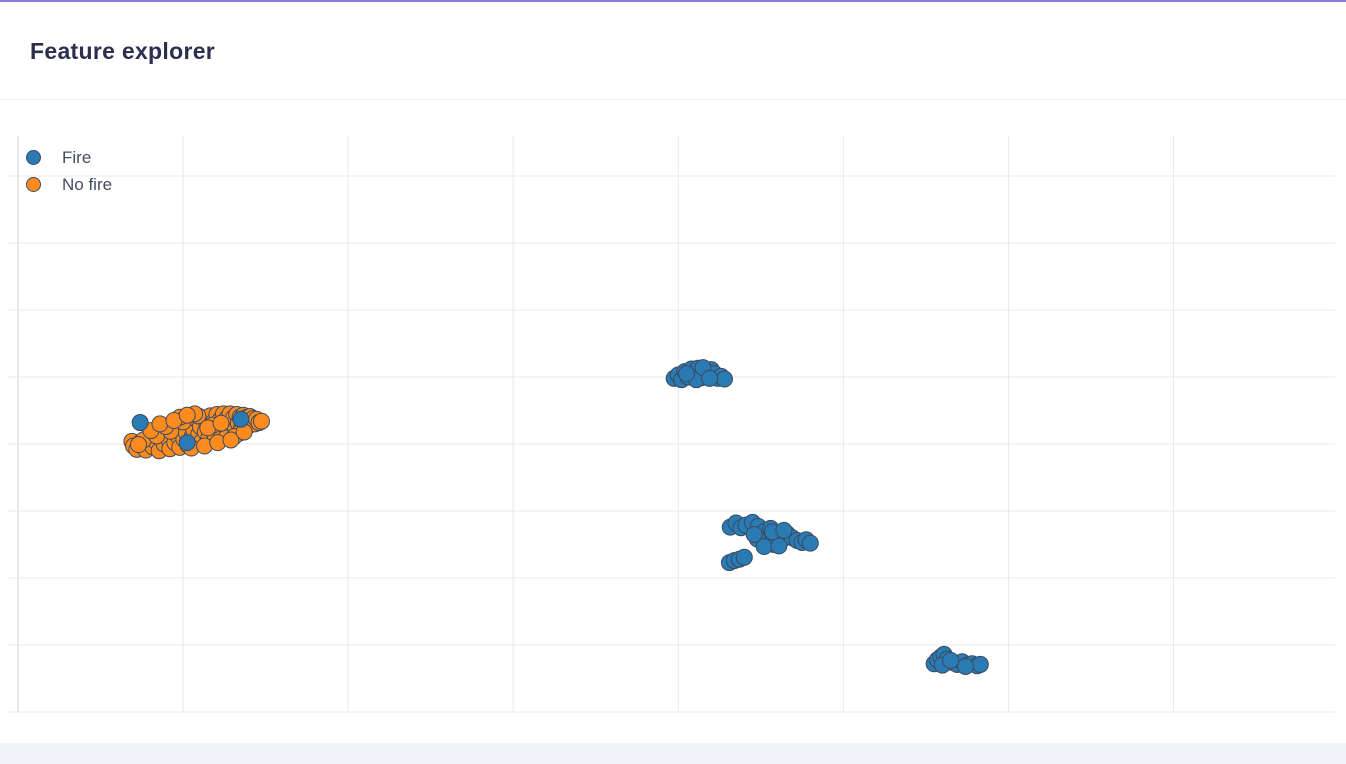  Describe the element at coordinates (33, 184) in the screenshot. I see `legend-marker-no-fire` at that location.